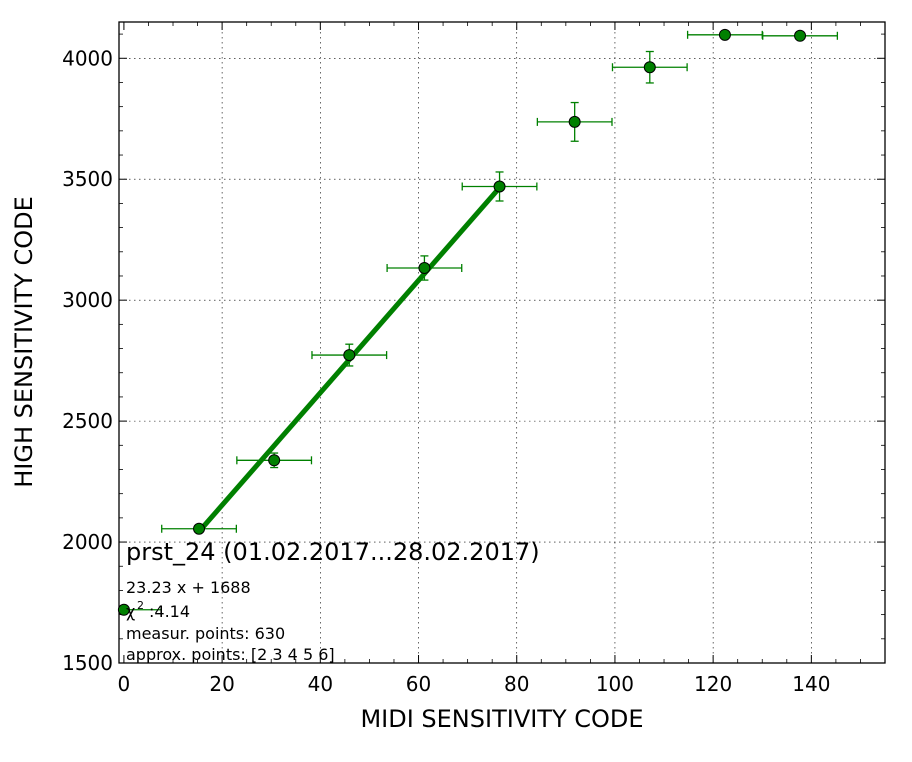 The image size is (912, 762). Describe the element at coordinates (87, 179) in the screenshot. I see `y-tick-label: 3500` at that location.